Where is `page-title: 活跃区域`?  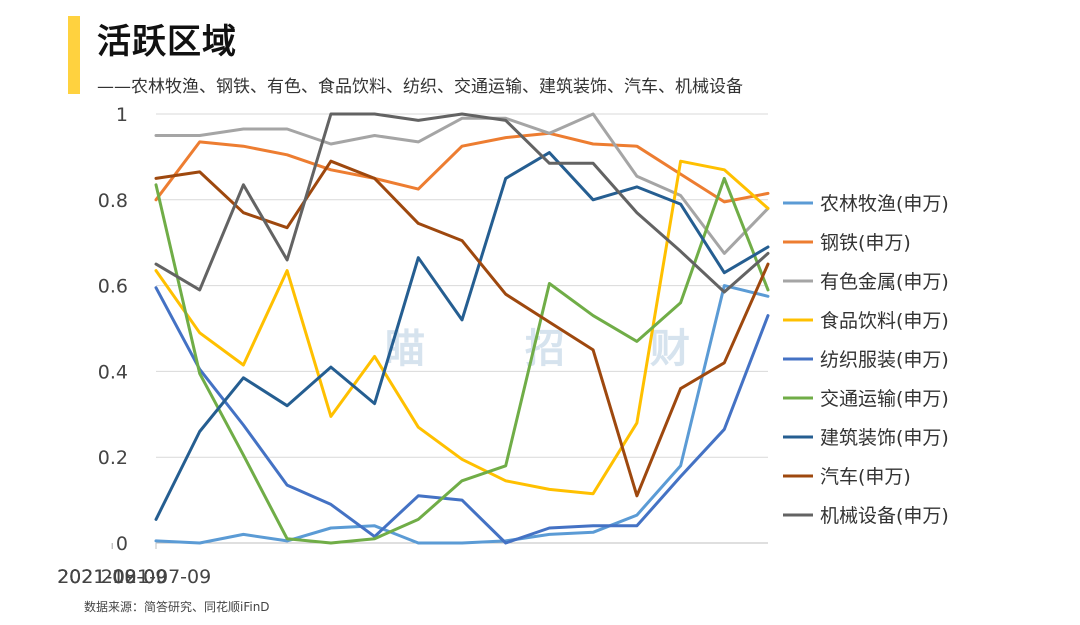
page-title: 活跃区域 is located at coordinates (167, 42).